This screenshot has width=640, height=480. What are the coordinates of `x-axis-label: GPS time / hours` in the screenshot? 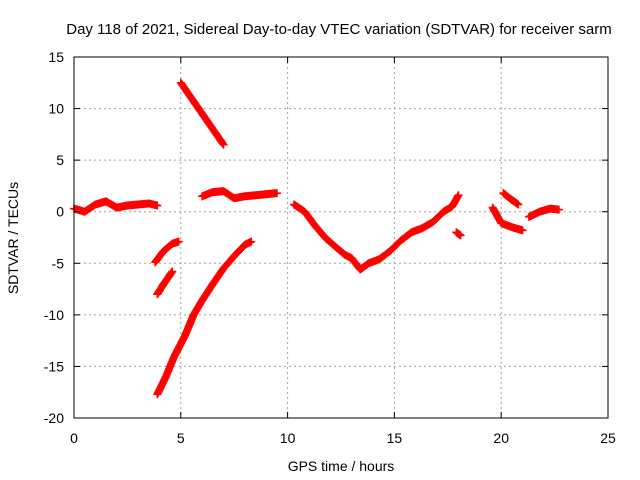 It's located at (341, 466).